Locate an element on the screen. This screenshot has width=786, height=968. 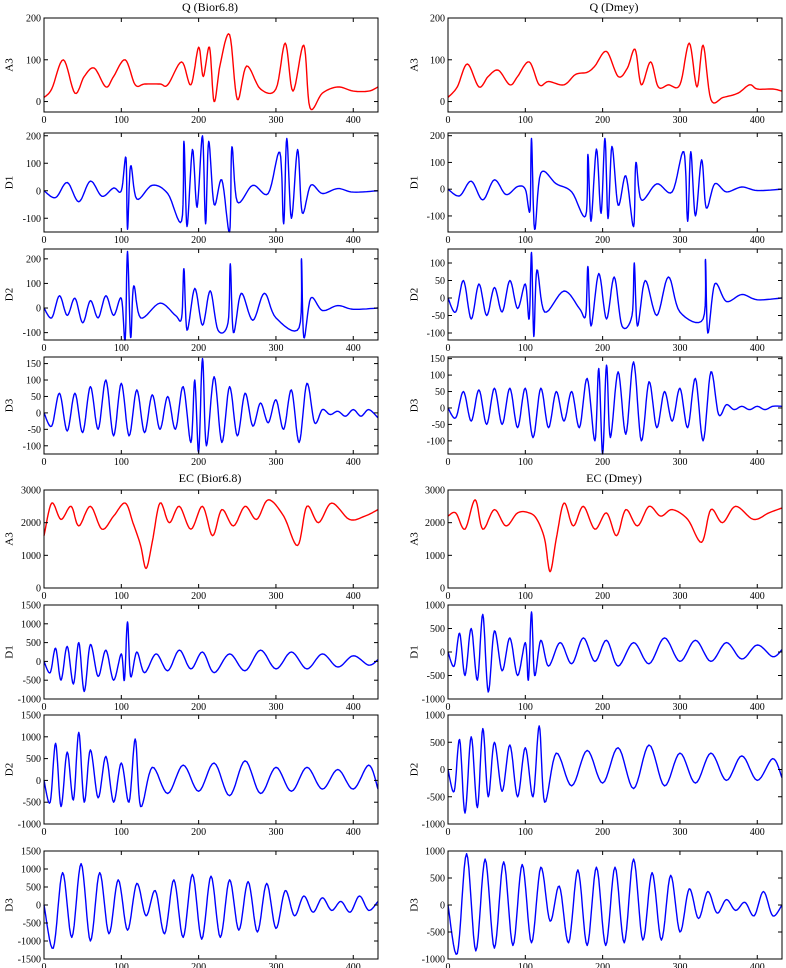
axes-frame-ec-bior-a3 is located at coordinates (211, 539).